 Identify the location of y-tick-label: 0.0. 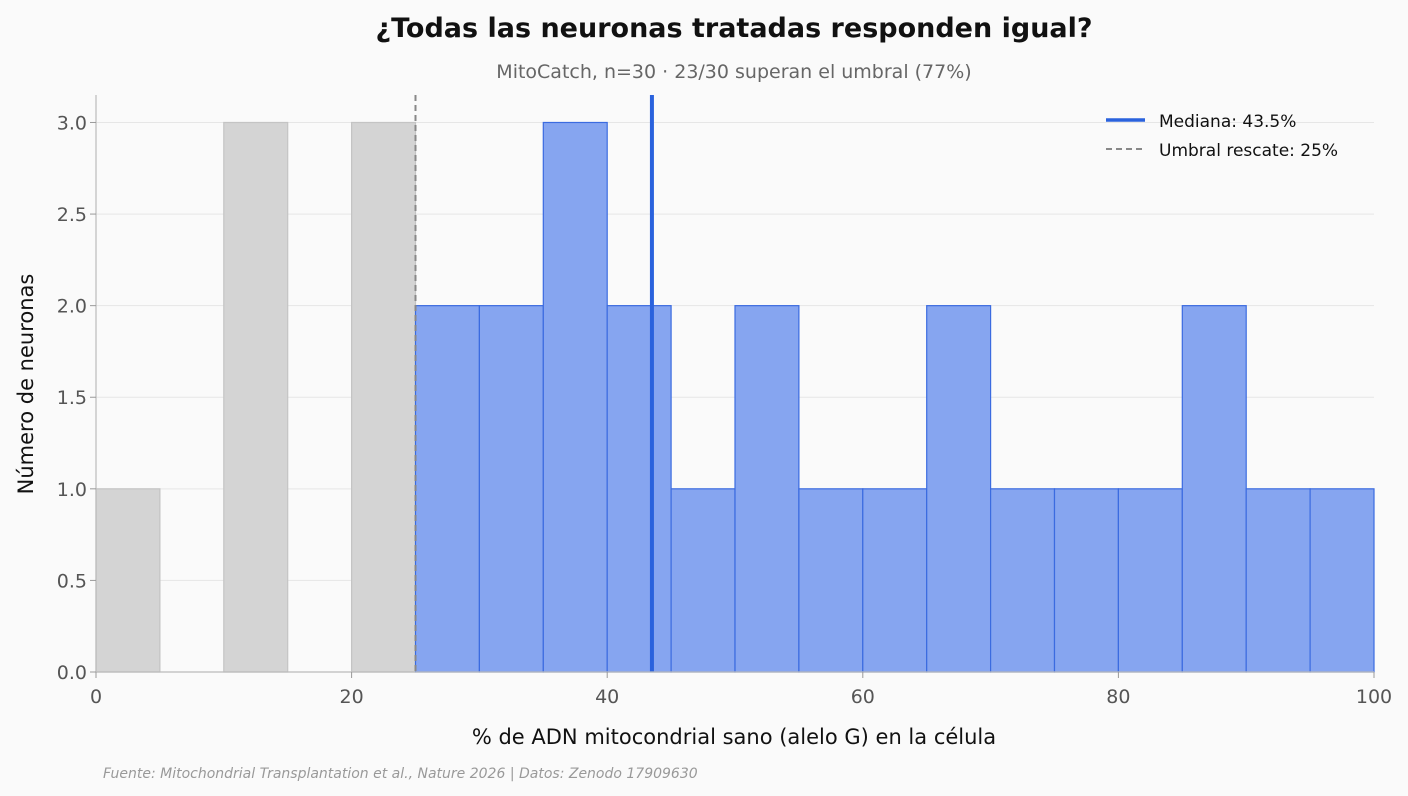
(72, 673).